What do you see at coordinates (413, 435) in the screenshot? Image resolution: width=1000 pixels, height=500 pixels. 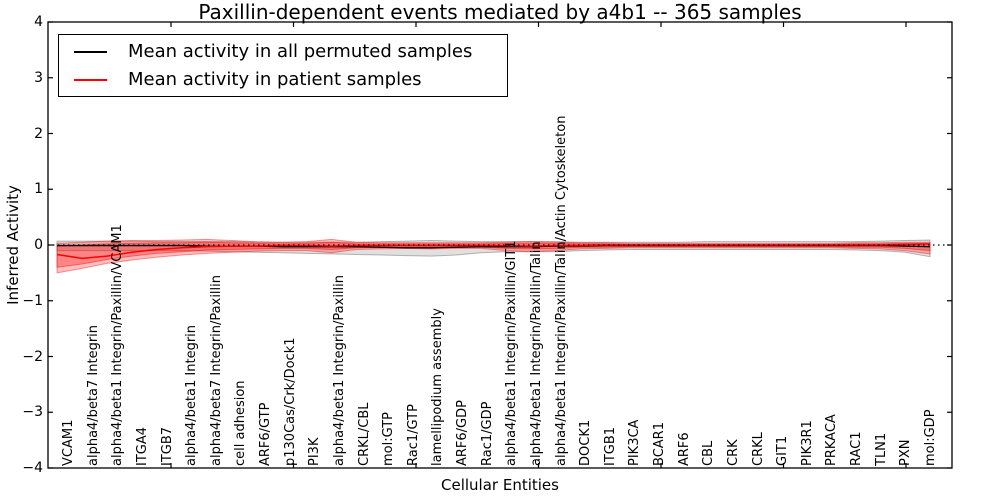 I see `x-category-label: Rac1/GTP` at bounding box center [413, 435].